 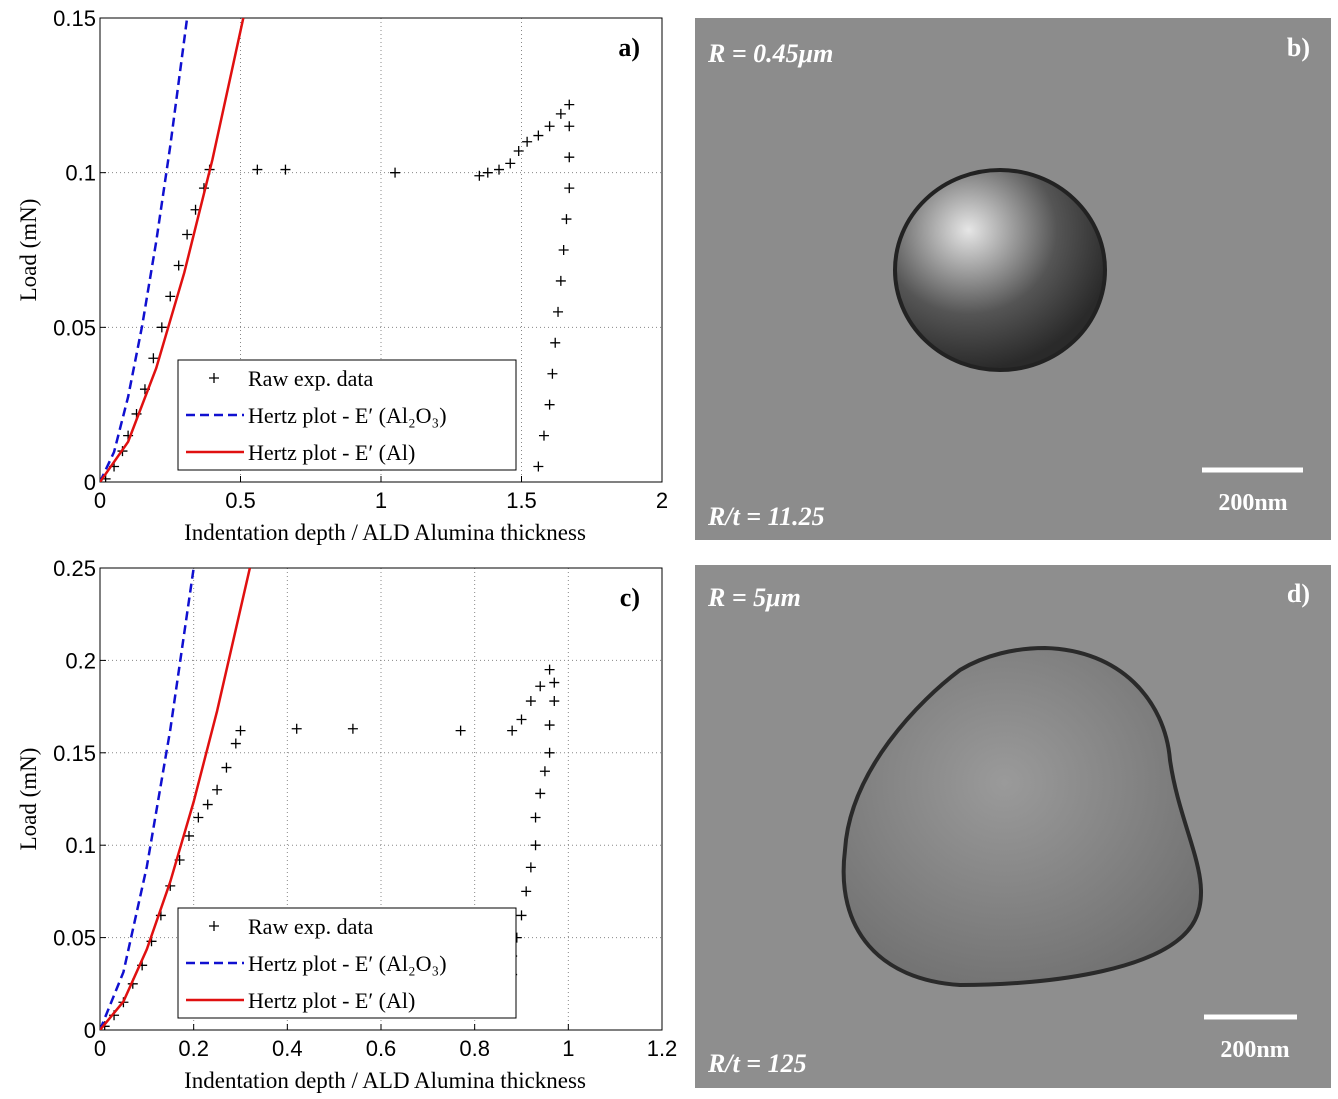 What do you see at coordinates (662, 500) in the screenshot?
I see `x-tick-label: 2` at bounding box center [662, 500].